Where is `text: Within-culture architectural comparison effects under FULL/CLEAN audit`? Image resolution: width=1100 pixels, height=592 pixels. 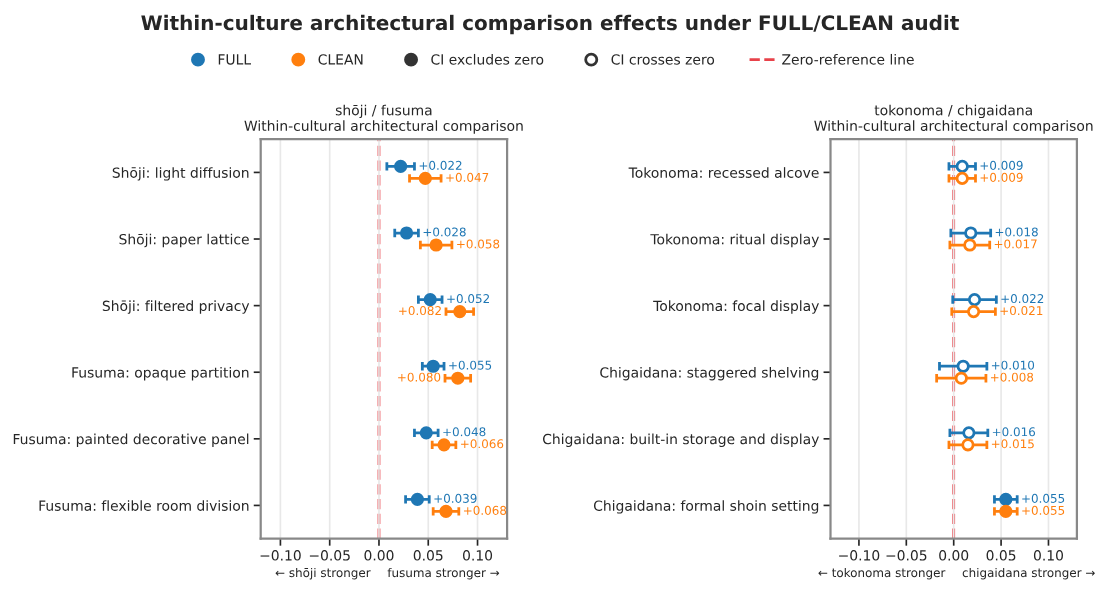
text: Within-culture architectural comparison effects under FULL/CLEAN audit is located at coordinates (550, 24).